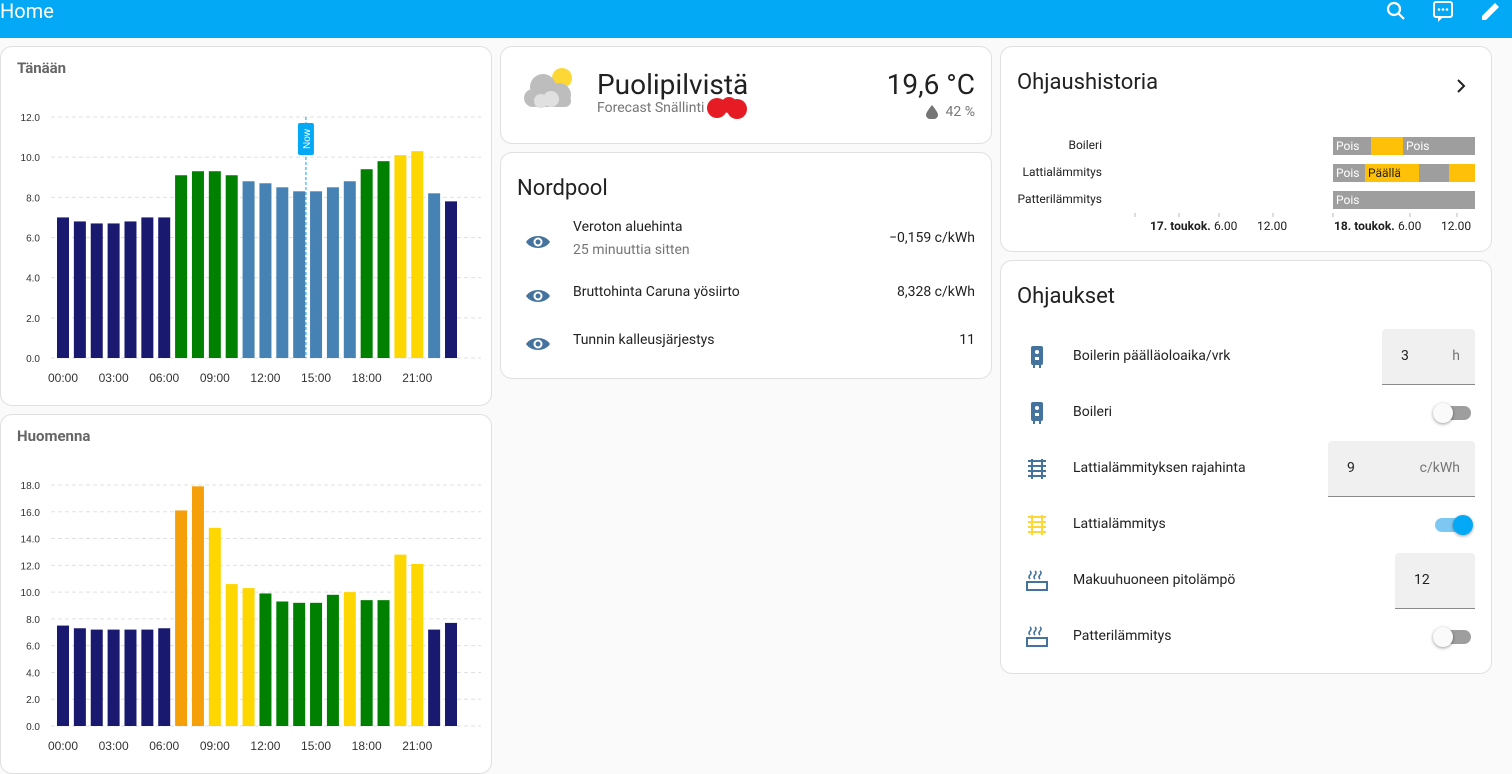 The width and height of the screenshot is (1512, 774). I want to click on state-on: Päällä, so click(1392, 173).